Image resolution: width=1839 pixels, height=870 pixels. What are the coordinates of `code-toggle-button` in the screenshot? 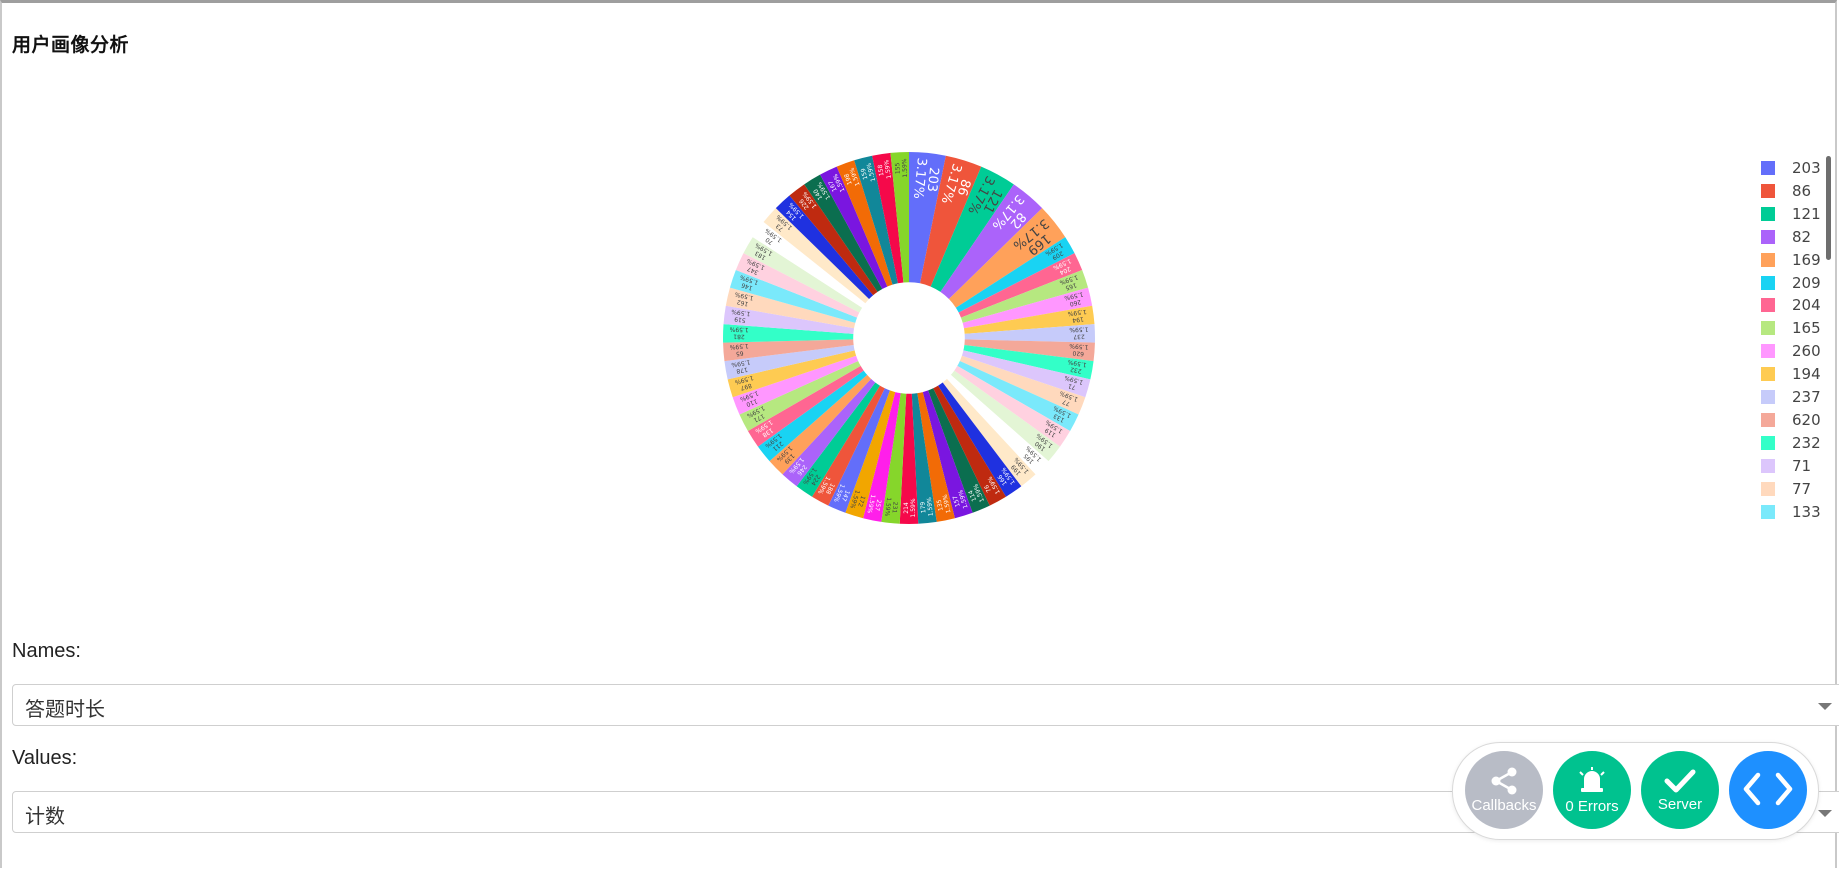 It's located at (1768, 790).